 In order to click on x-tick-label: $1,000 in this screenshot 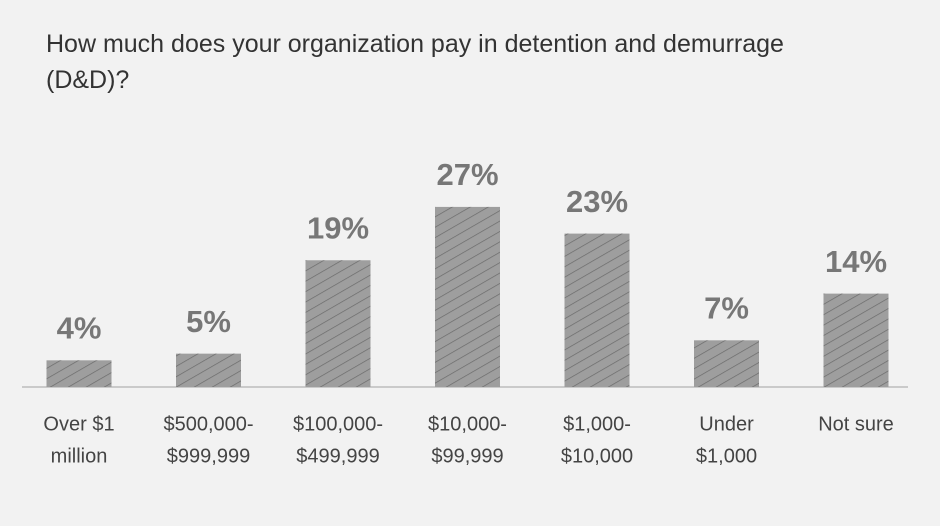, I will do `click(726, 456)`.